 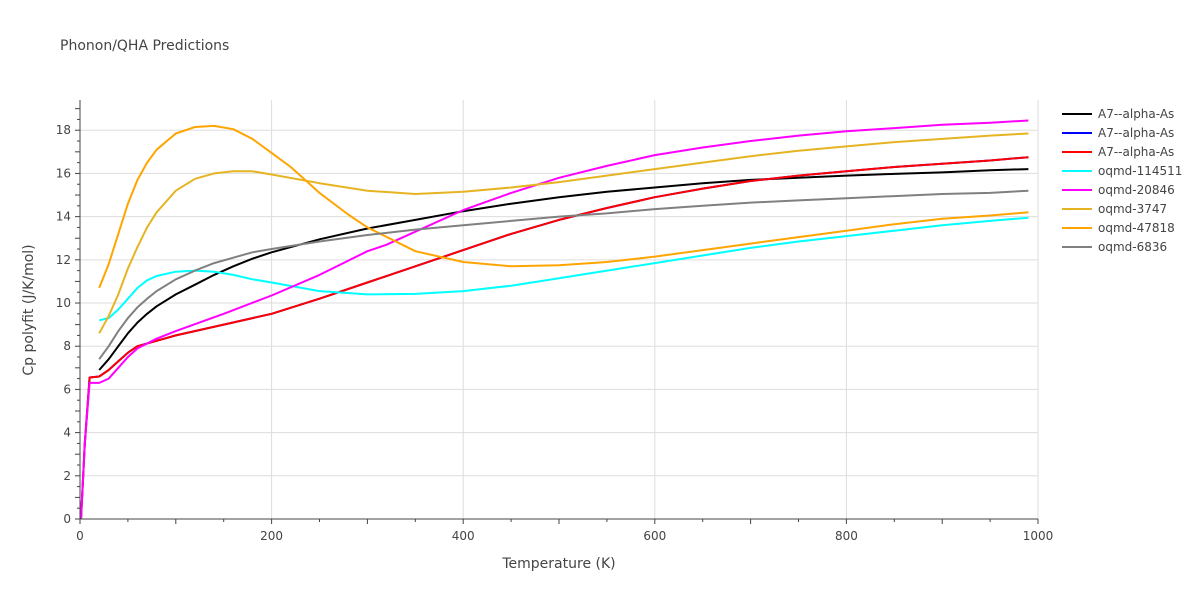 I want to click on legend-label: oqmd-3747, so click(x=1132, y=209).